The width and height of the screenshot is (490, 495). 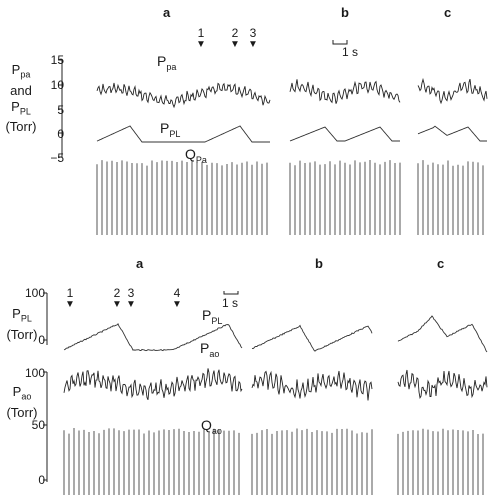 I want to click on bottom-trace-label-ppl: PPL, so click(x=212, y=316).